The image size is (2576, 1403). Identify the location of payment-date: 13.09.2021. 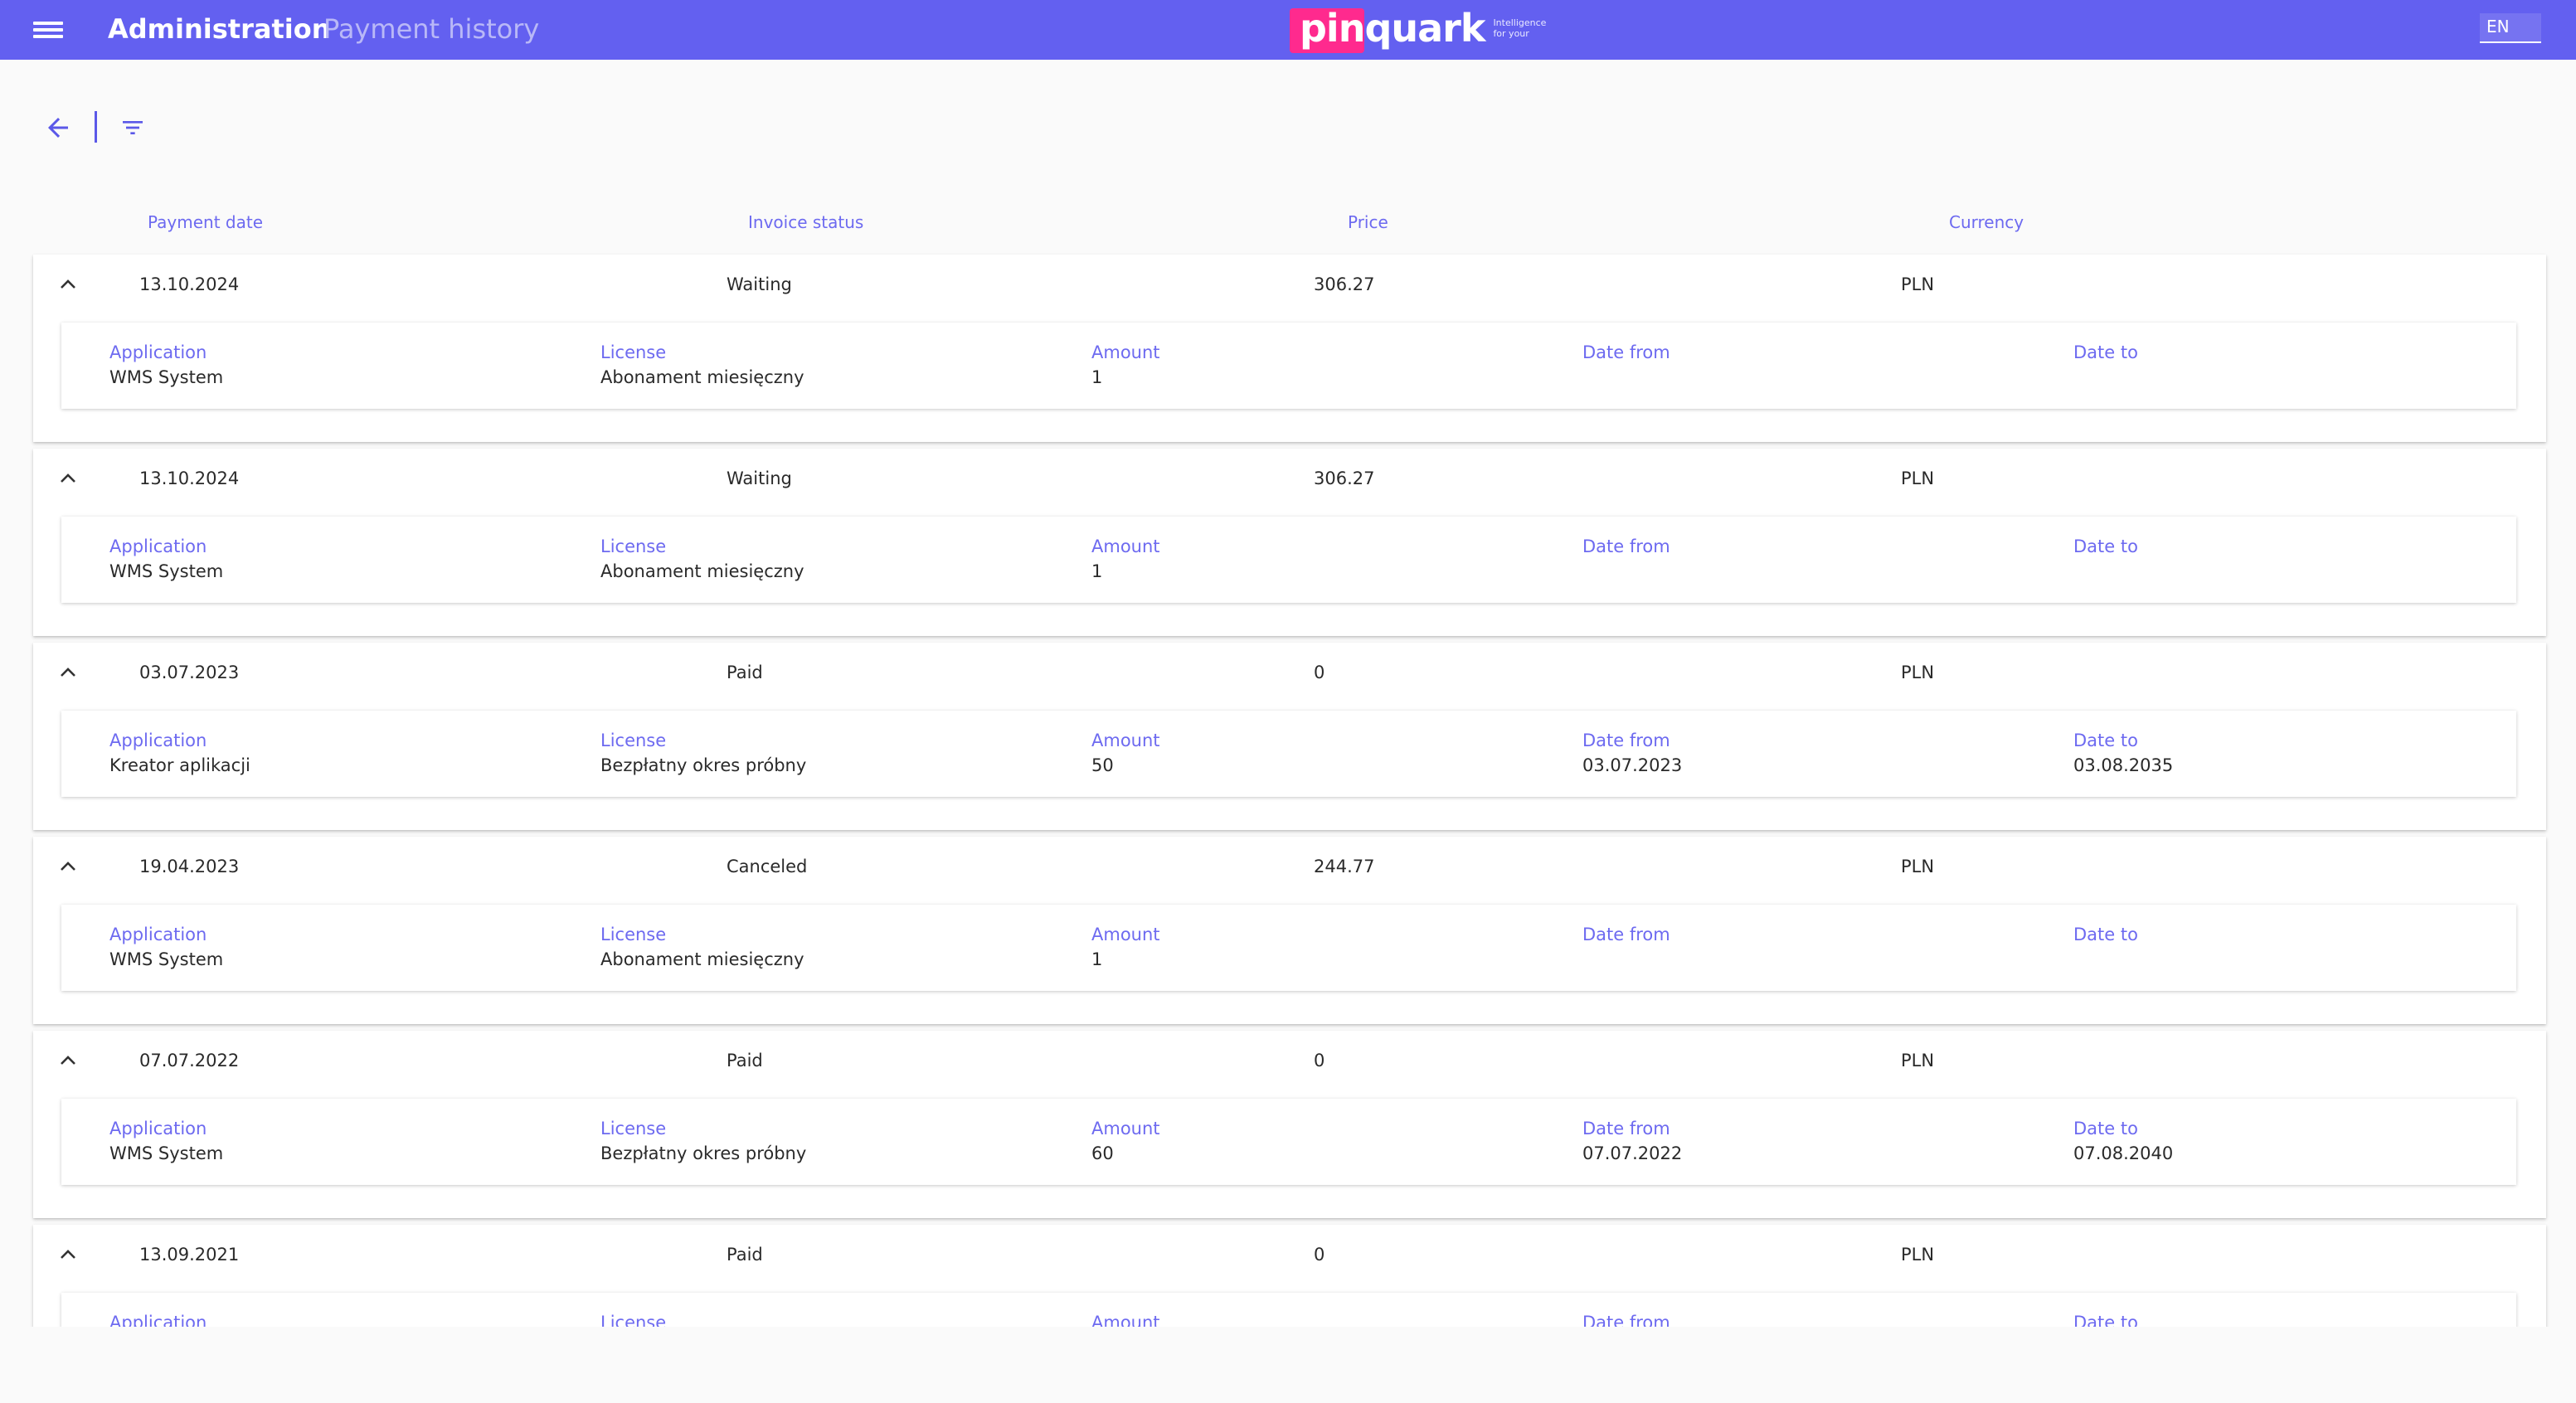
(189, 1255).